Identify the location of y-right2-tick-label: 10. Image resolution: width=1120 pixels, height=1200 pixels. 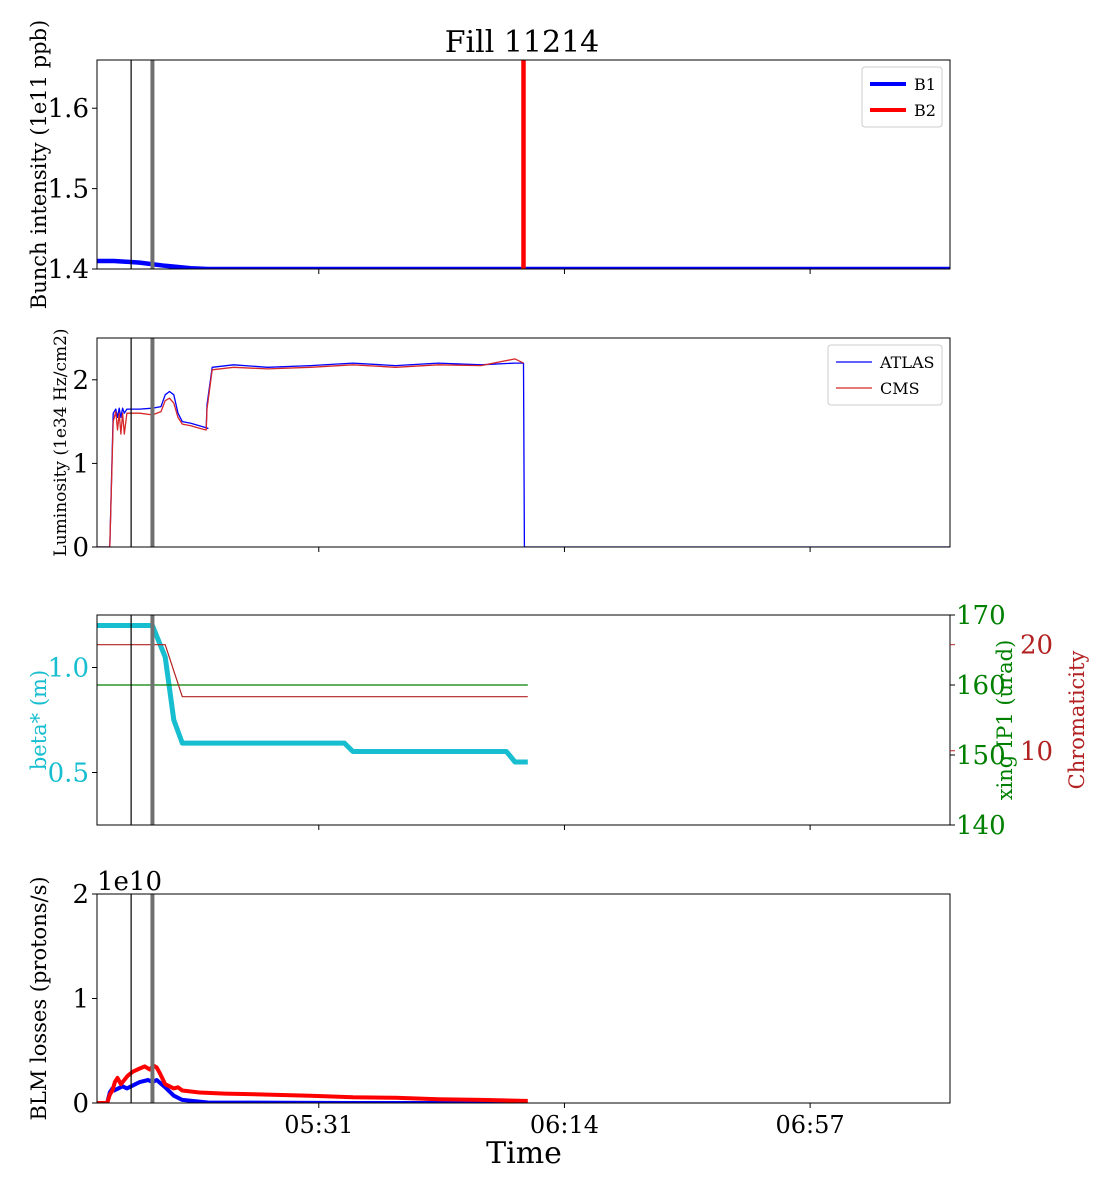
(1036, 752).